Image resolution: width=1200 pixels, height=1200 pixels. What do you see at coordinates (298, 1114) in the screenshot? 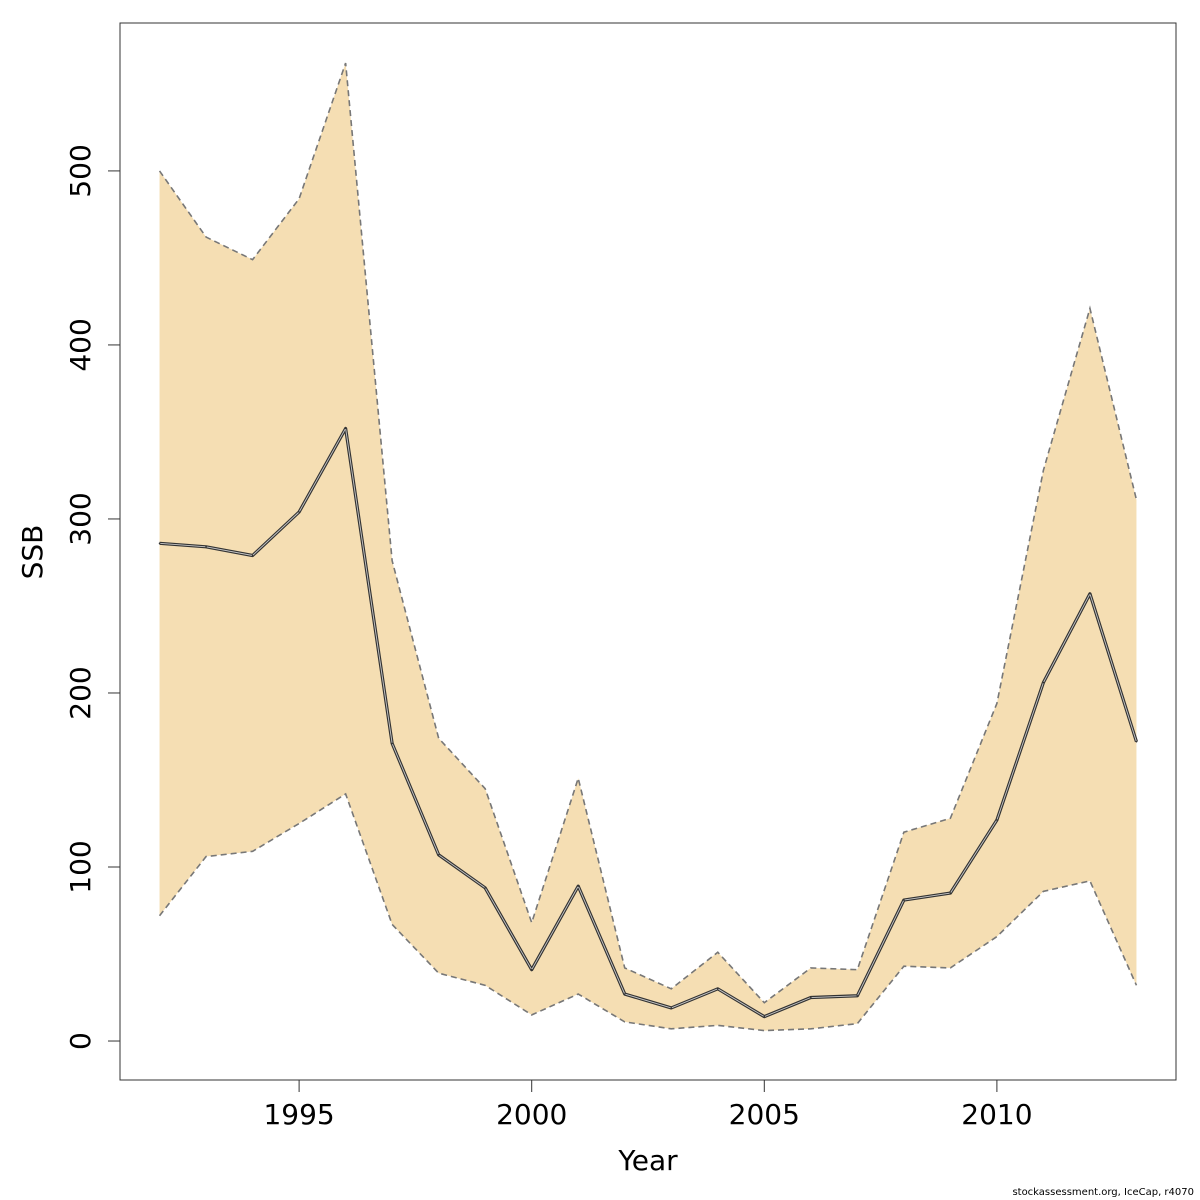
I see `x-tick-label: 1995` at bounding box center [298, 1114].